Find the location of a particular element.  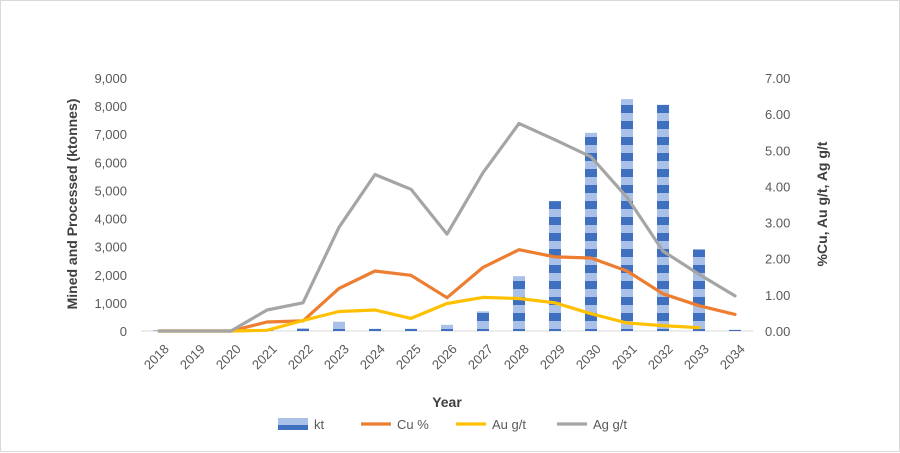

y2-tick-label: 2.00 is located at coordinates (777, 259).